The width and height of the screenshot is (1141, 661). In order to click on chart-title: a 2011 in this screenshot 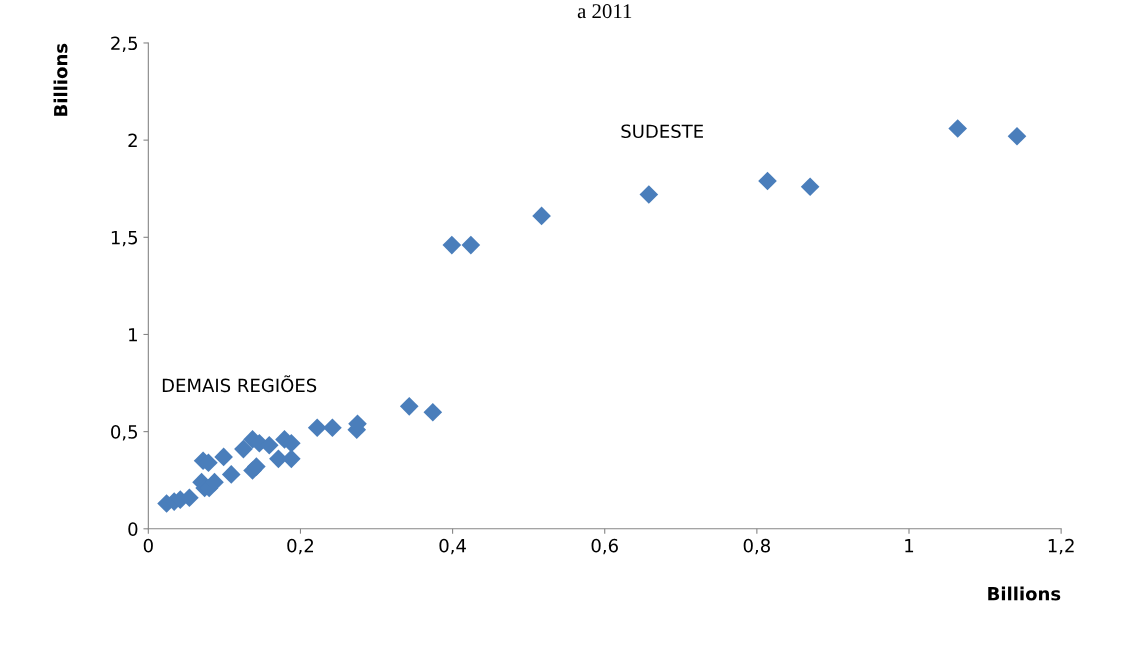, I will do `click(604, 11)`.